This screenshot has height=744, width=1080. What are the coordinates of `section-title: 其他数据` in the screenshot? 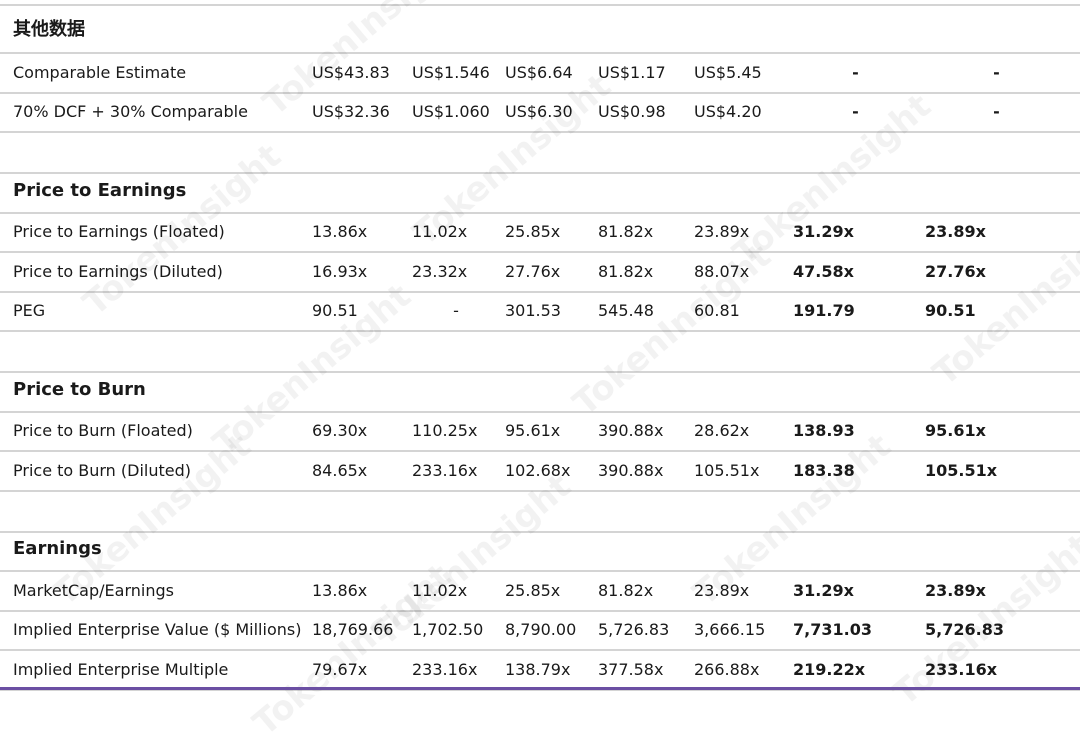 It's located at (49, 29).